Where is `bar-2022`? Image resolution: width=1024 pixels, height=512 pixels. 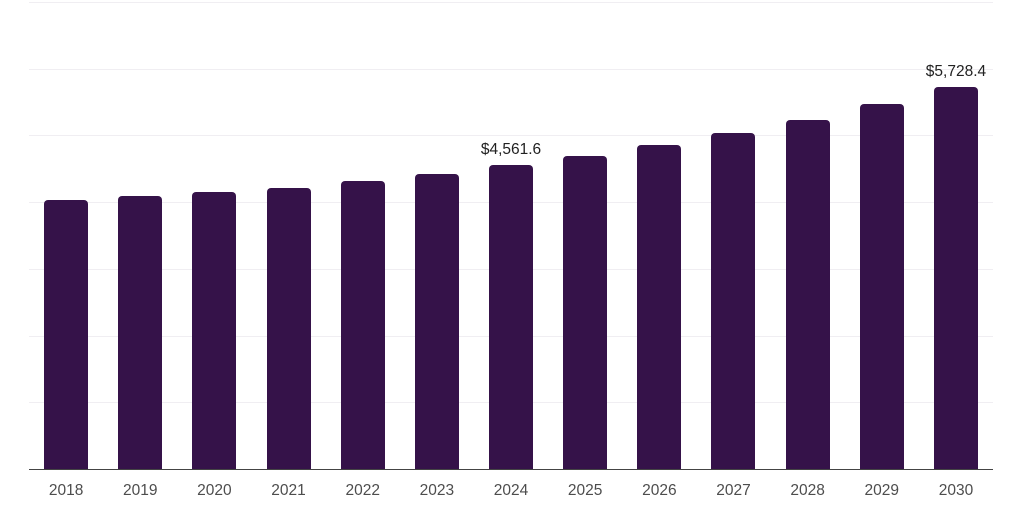 bar-2022 is located at coordinates (362, 325).